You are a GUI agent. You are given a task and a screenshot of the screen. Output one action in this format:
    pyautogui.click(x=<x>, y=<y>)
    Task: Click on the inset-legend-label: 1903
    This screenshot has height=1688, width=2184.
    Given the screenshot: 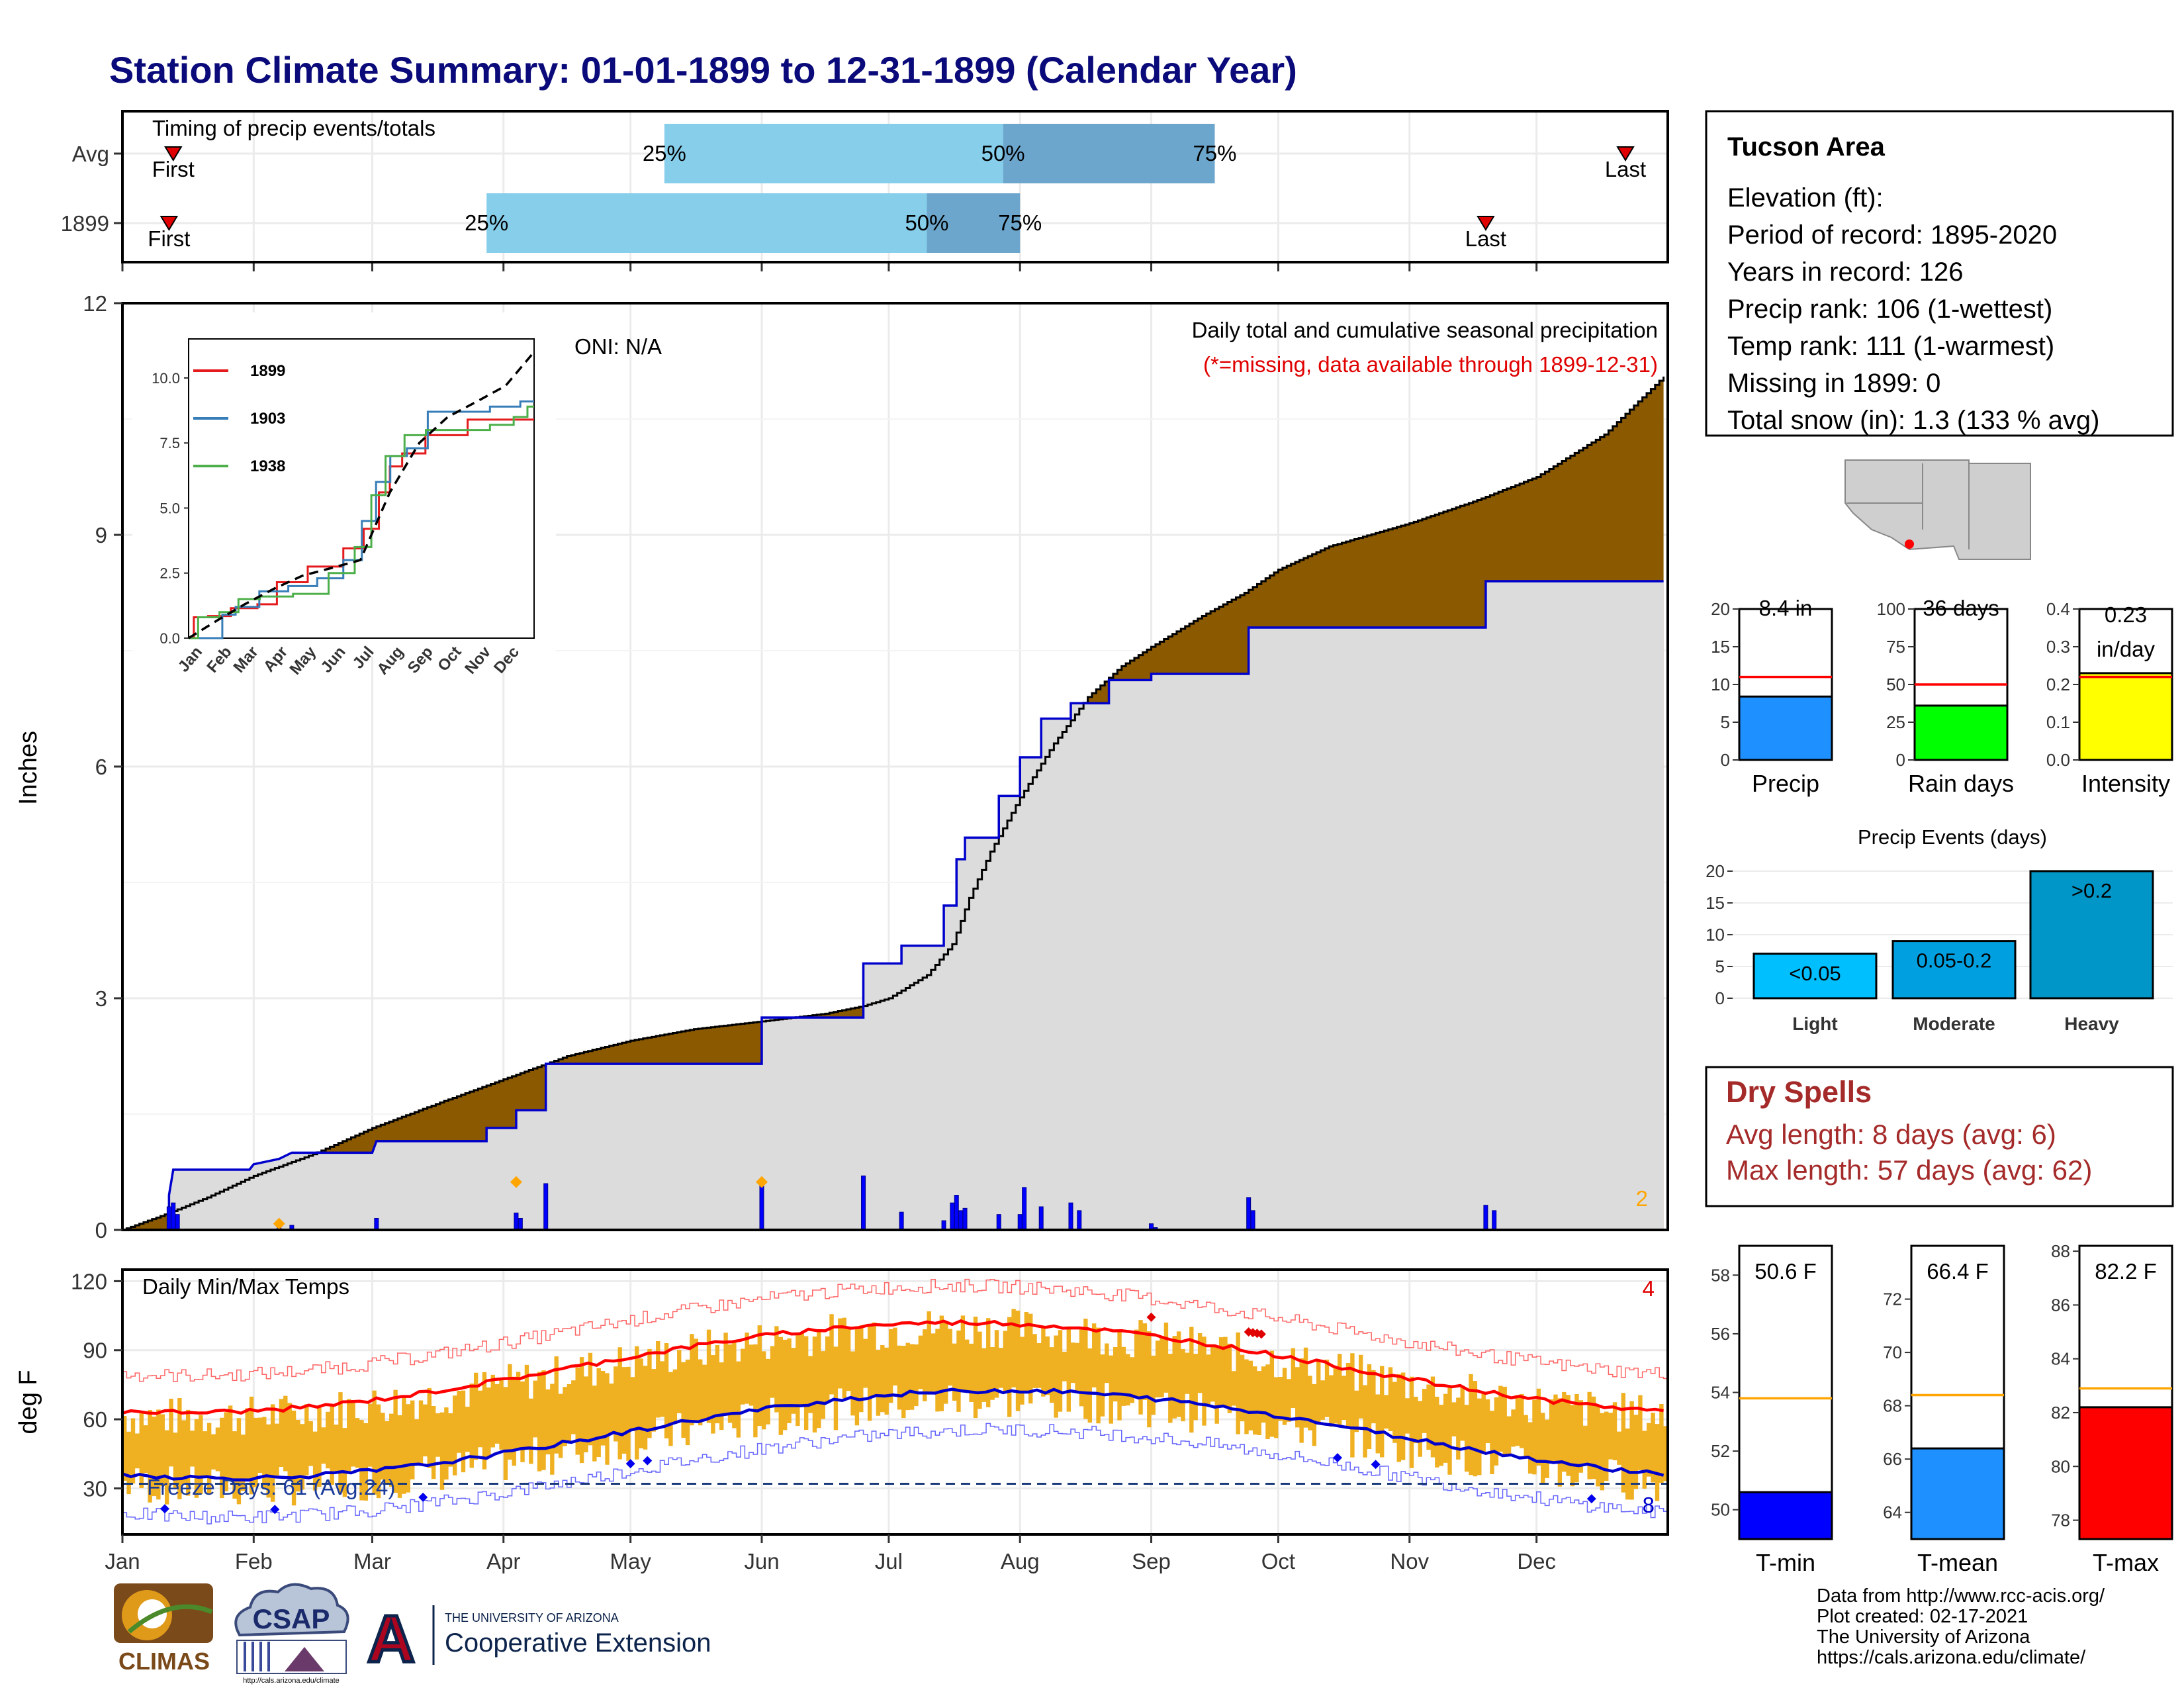 What is the action you would take?
    pyautogui.click(x=267, y=419)
    